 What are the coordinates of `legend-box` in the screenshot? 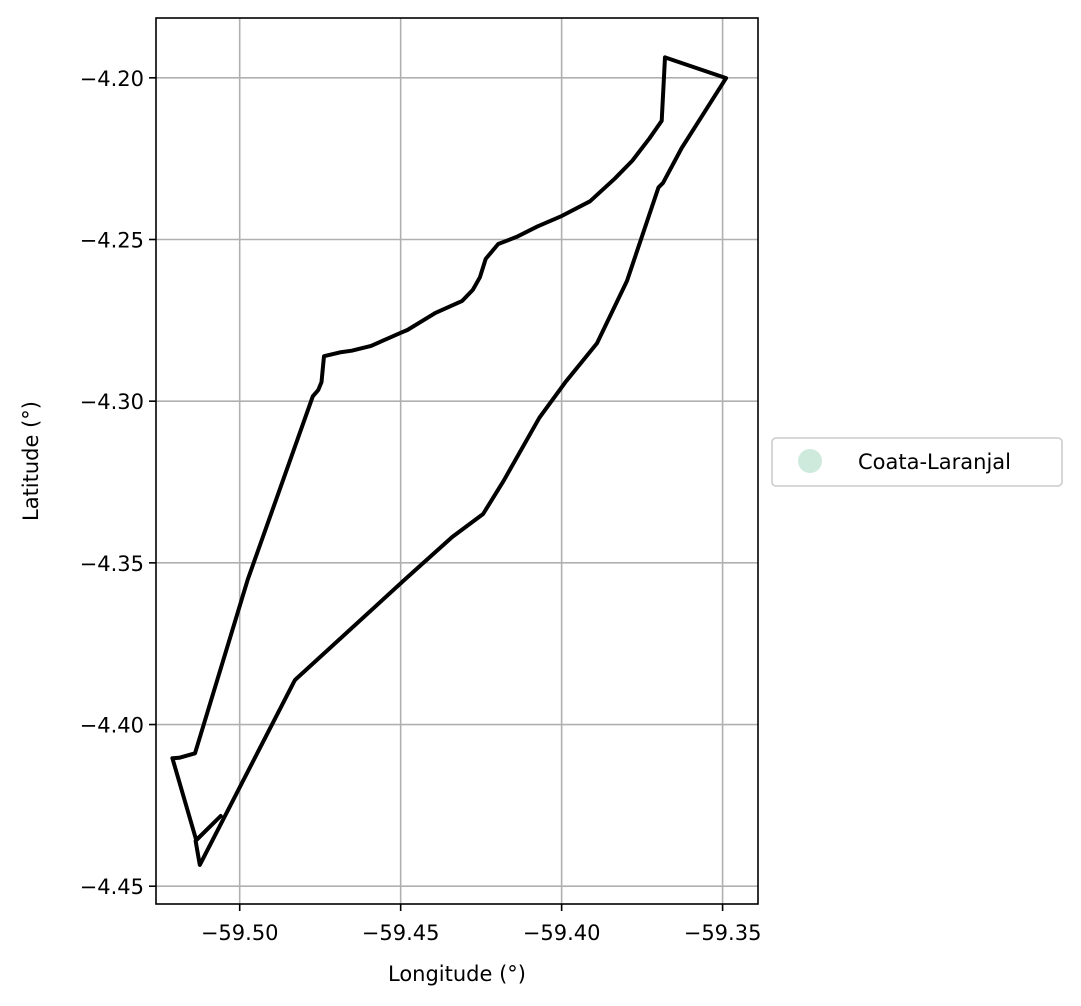 It's located at (917, 462).